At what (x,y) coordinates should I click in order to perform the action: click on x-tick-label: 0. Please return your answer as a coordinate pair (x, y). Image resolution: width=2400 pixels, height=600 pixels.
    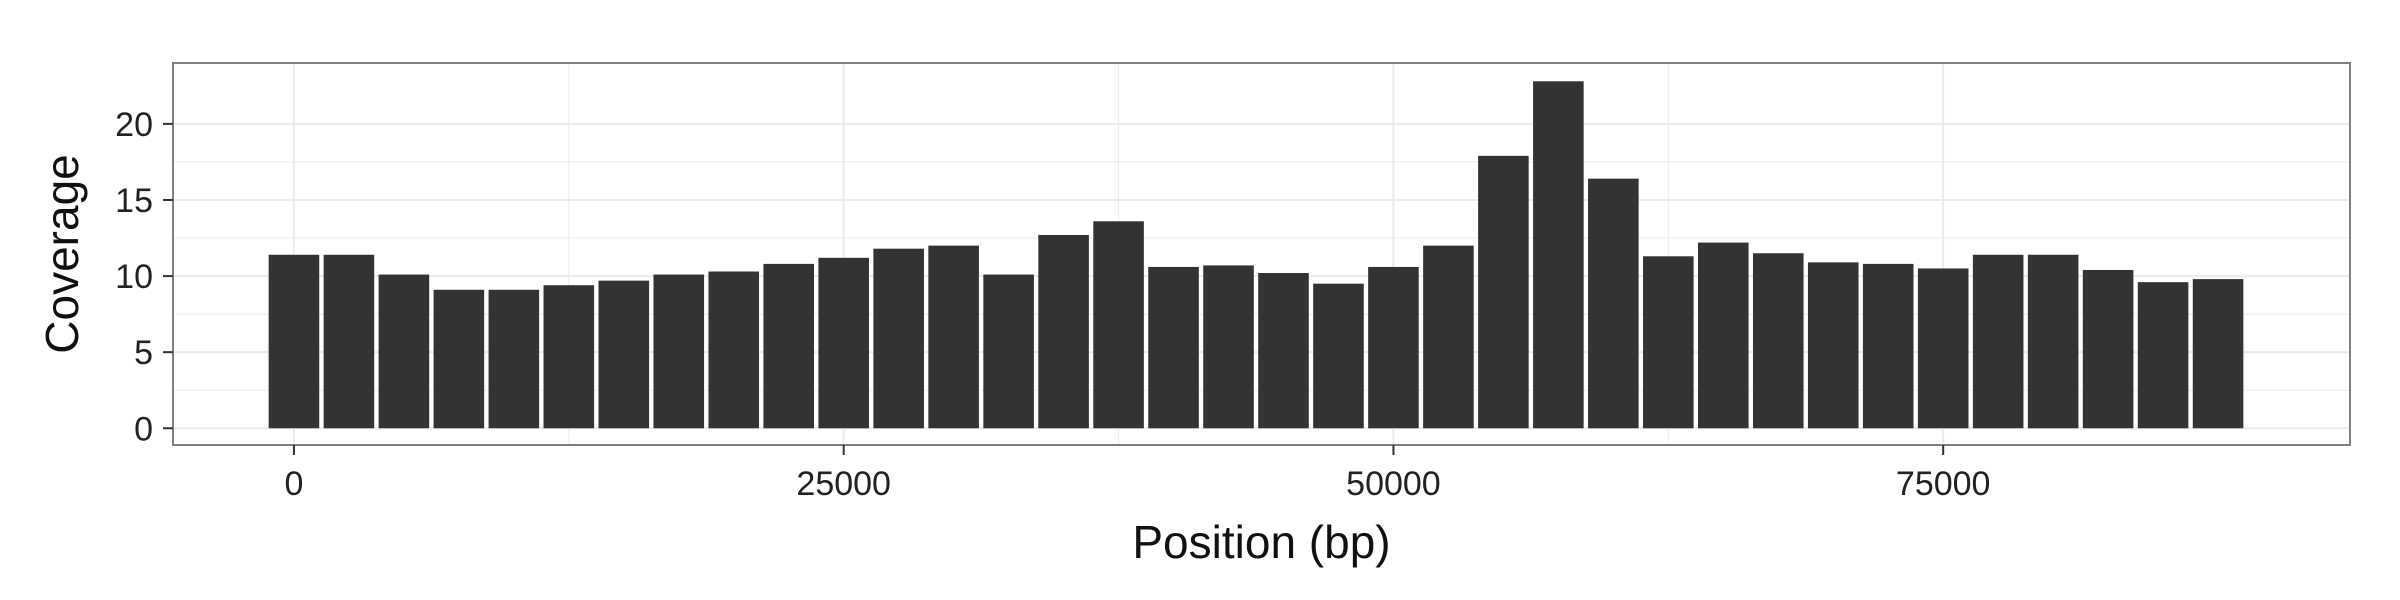
    Looking at the image, I should click on (293, 484).